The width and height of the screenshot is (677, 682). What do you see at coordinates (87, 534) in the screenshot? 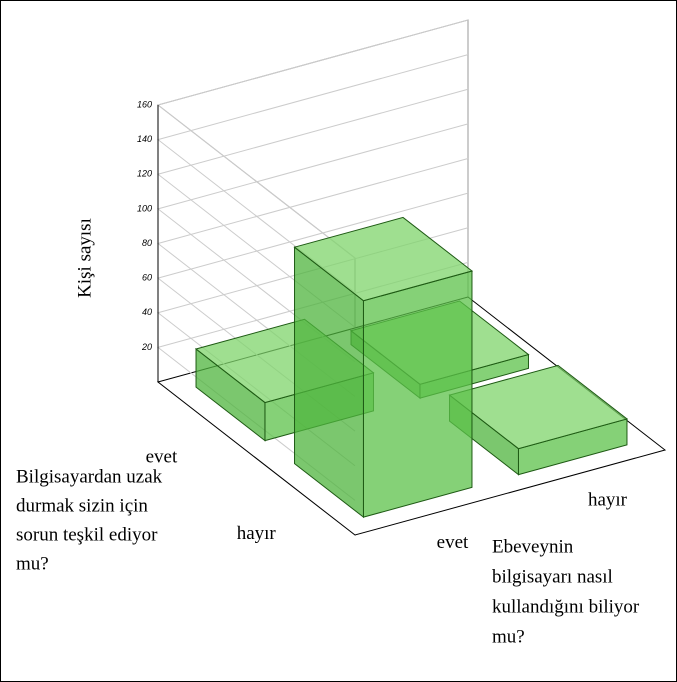
I see `row-axis-label: sorun teşkil ediyor` at bounding box center [87, 534].